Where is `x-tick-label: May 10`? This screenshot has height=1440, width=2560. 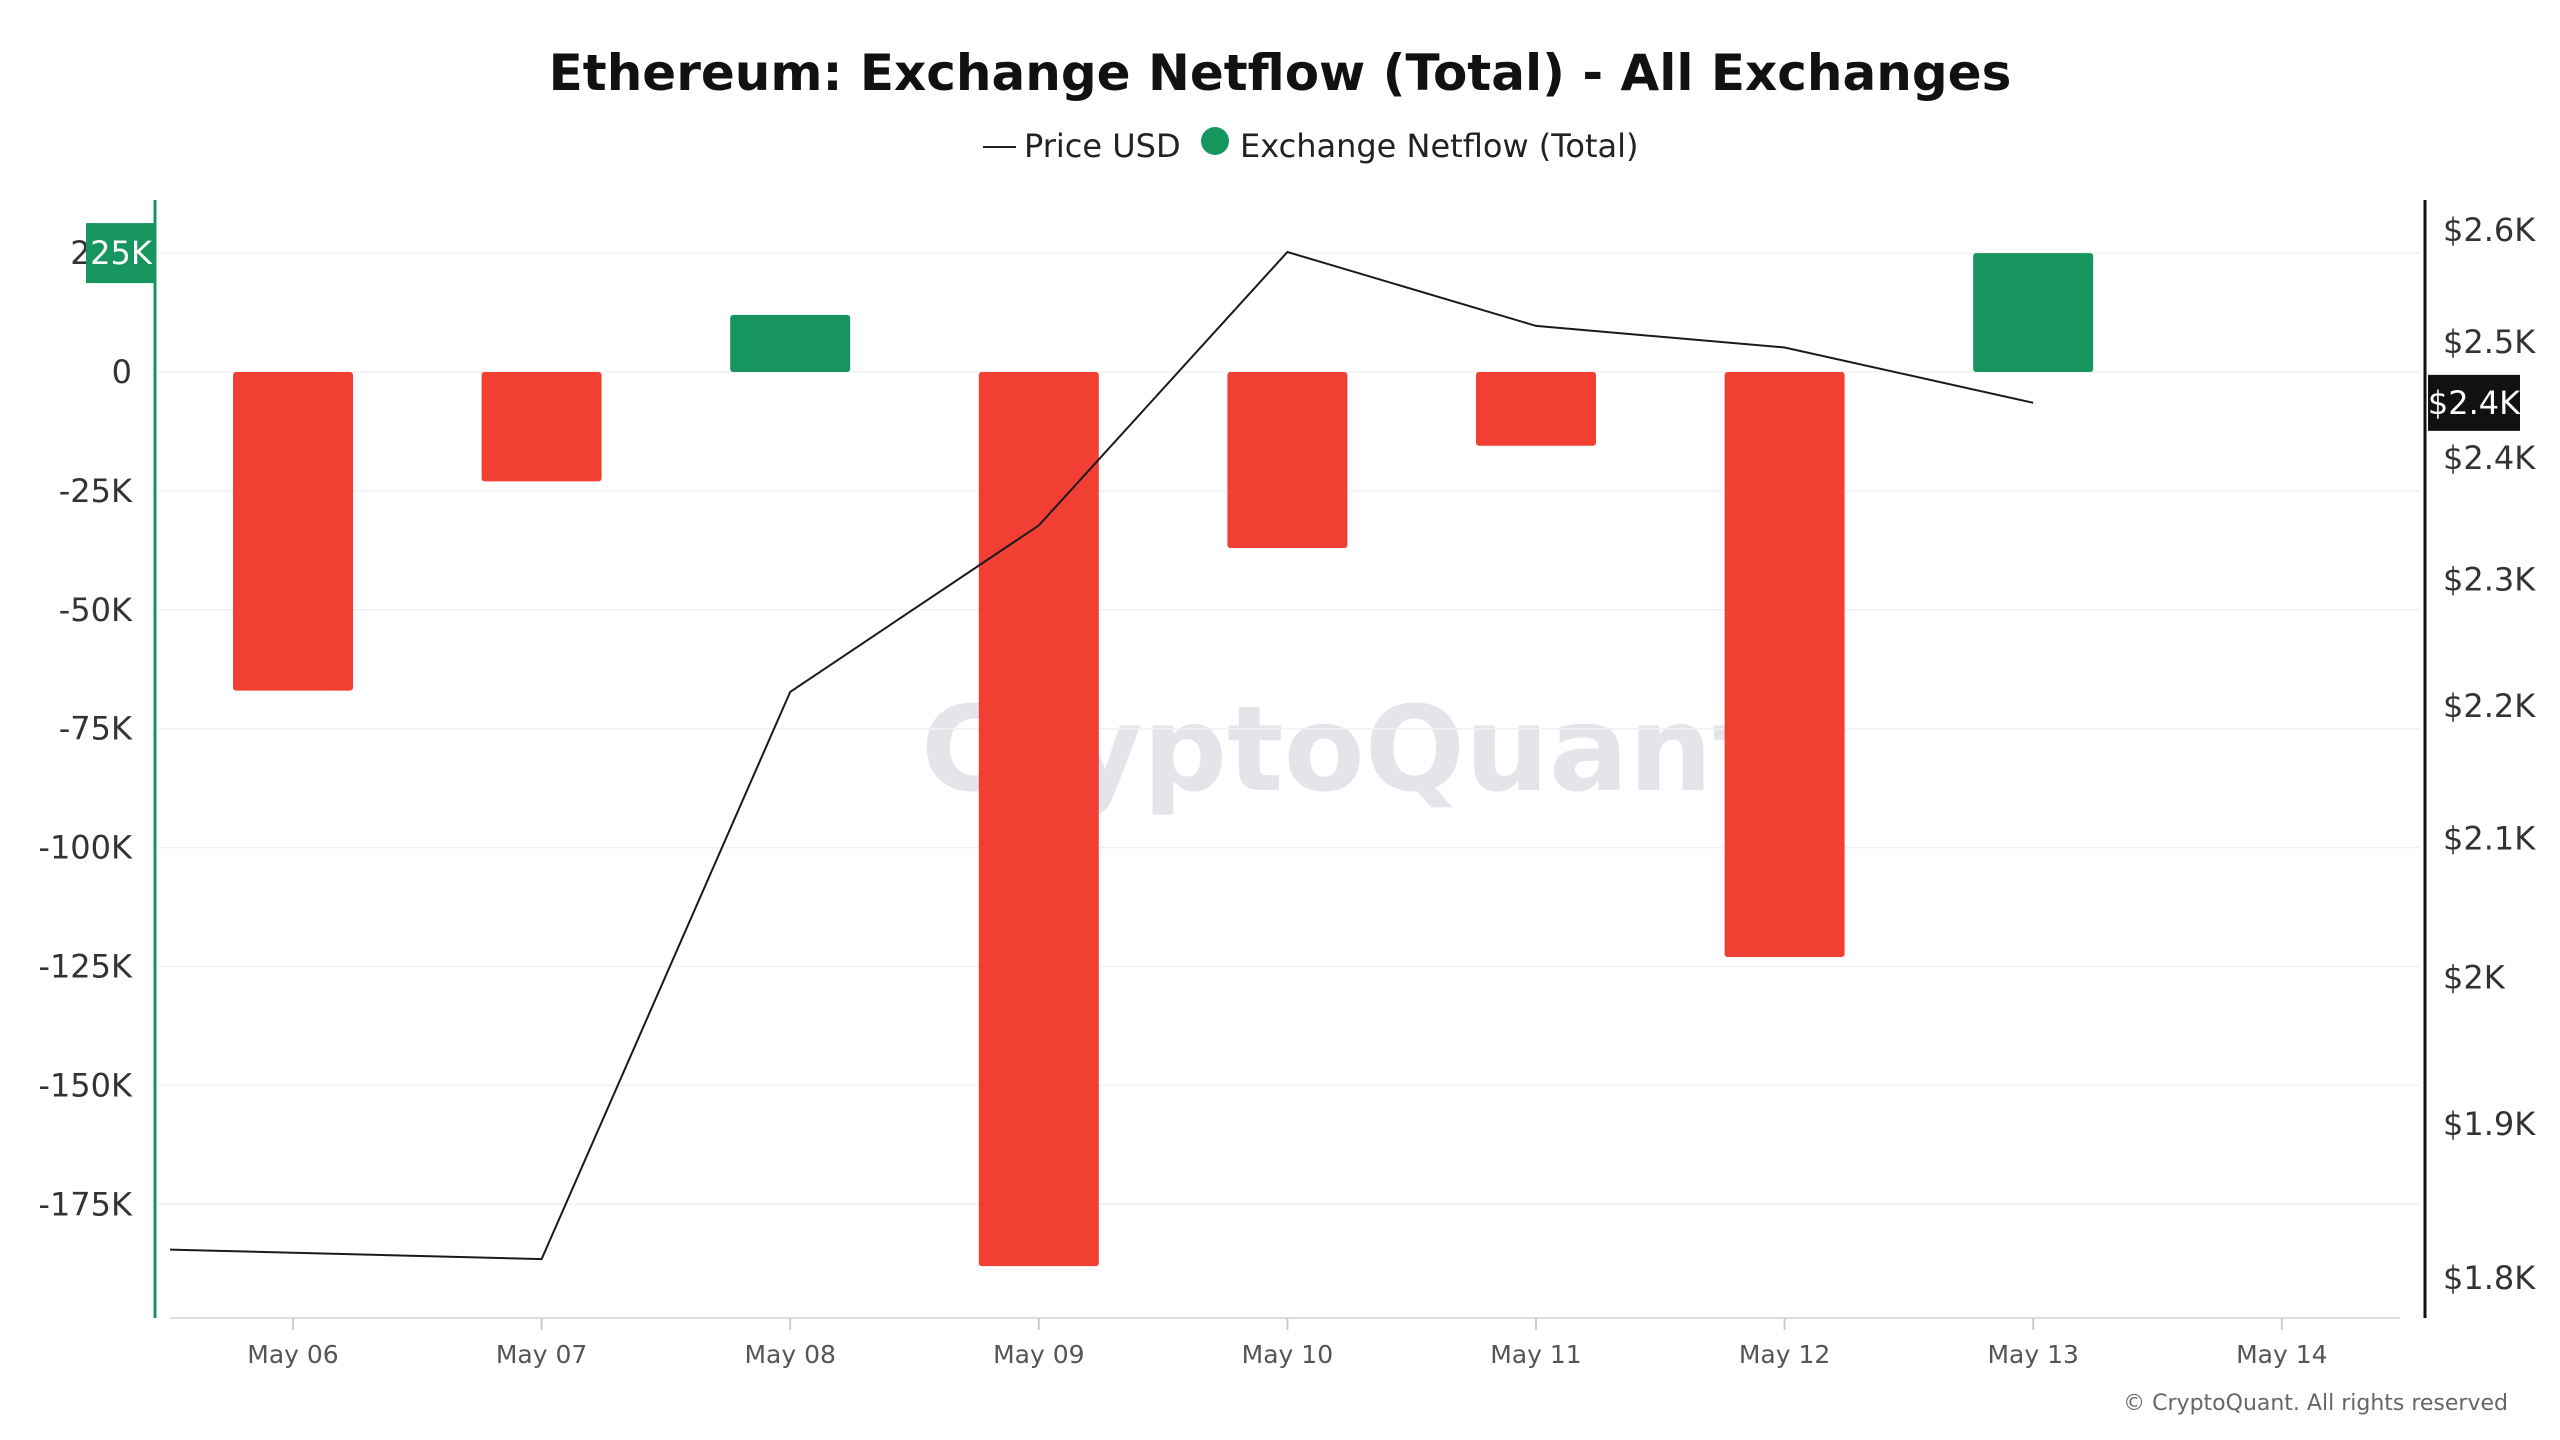
x-tick-label: May 10 is located at coordinates (1287, 1354).